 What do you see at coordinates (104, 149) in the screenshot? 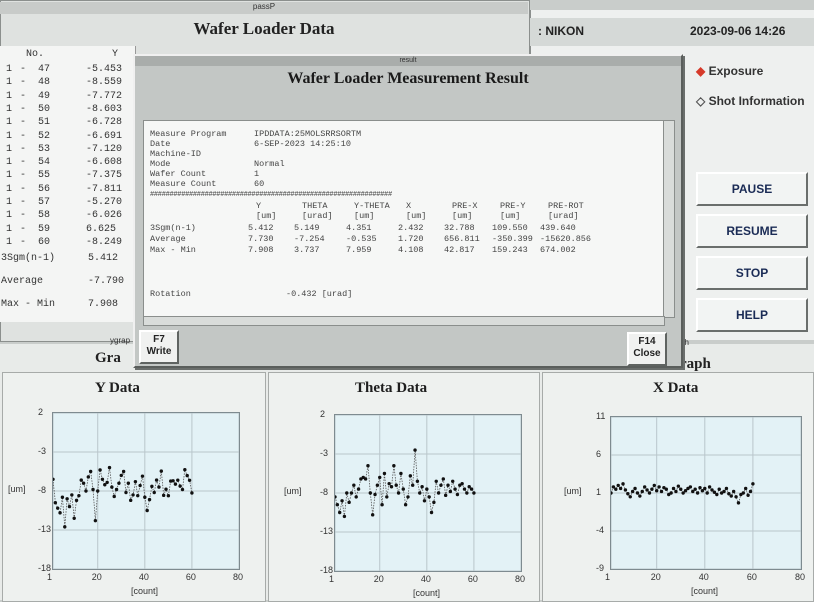
I see `table-cell-y: -7.120` at bounding box center [104, 149].